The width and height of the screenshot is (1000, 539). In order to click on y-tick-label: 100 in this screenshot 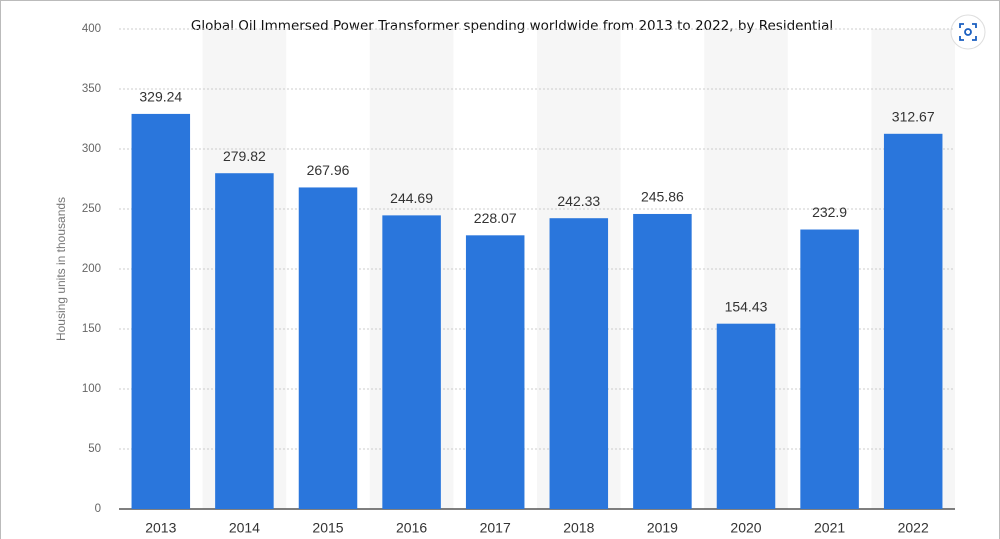, I will do `click(91, 389)`.